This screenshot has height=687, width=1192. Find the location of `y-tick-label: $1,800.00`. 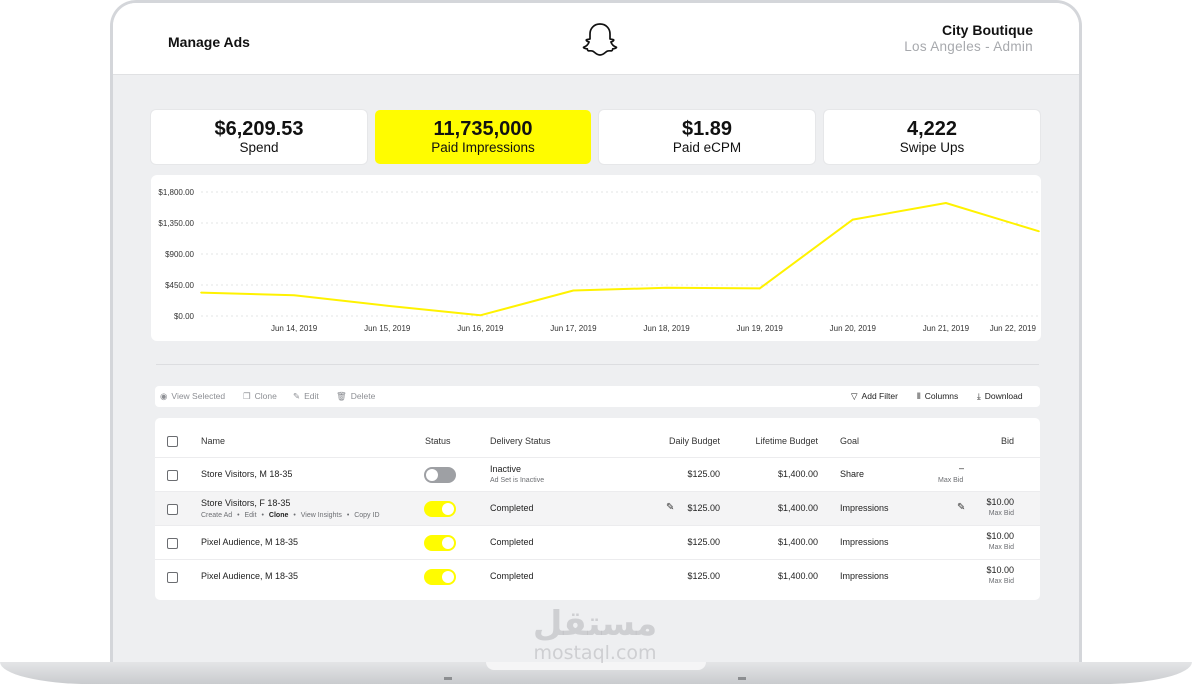

y-tick-label: $1,800.00 is located at coordinates (176, 192).